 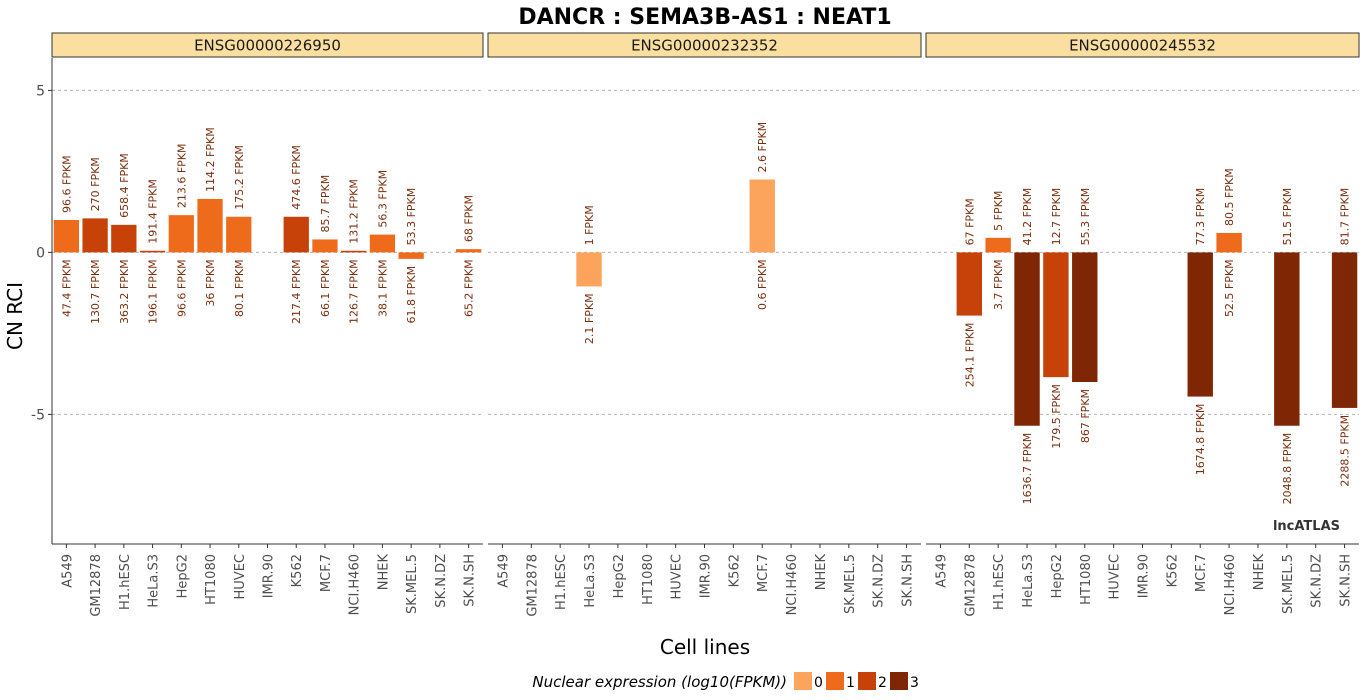 I want to click on data-label-nuclear: 0.6 FPKM, so click(x=762, y=284).